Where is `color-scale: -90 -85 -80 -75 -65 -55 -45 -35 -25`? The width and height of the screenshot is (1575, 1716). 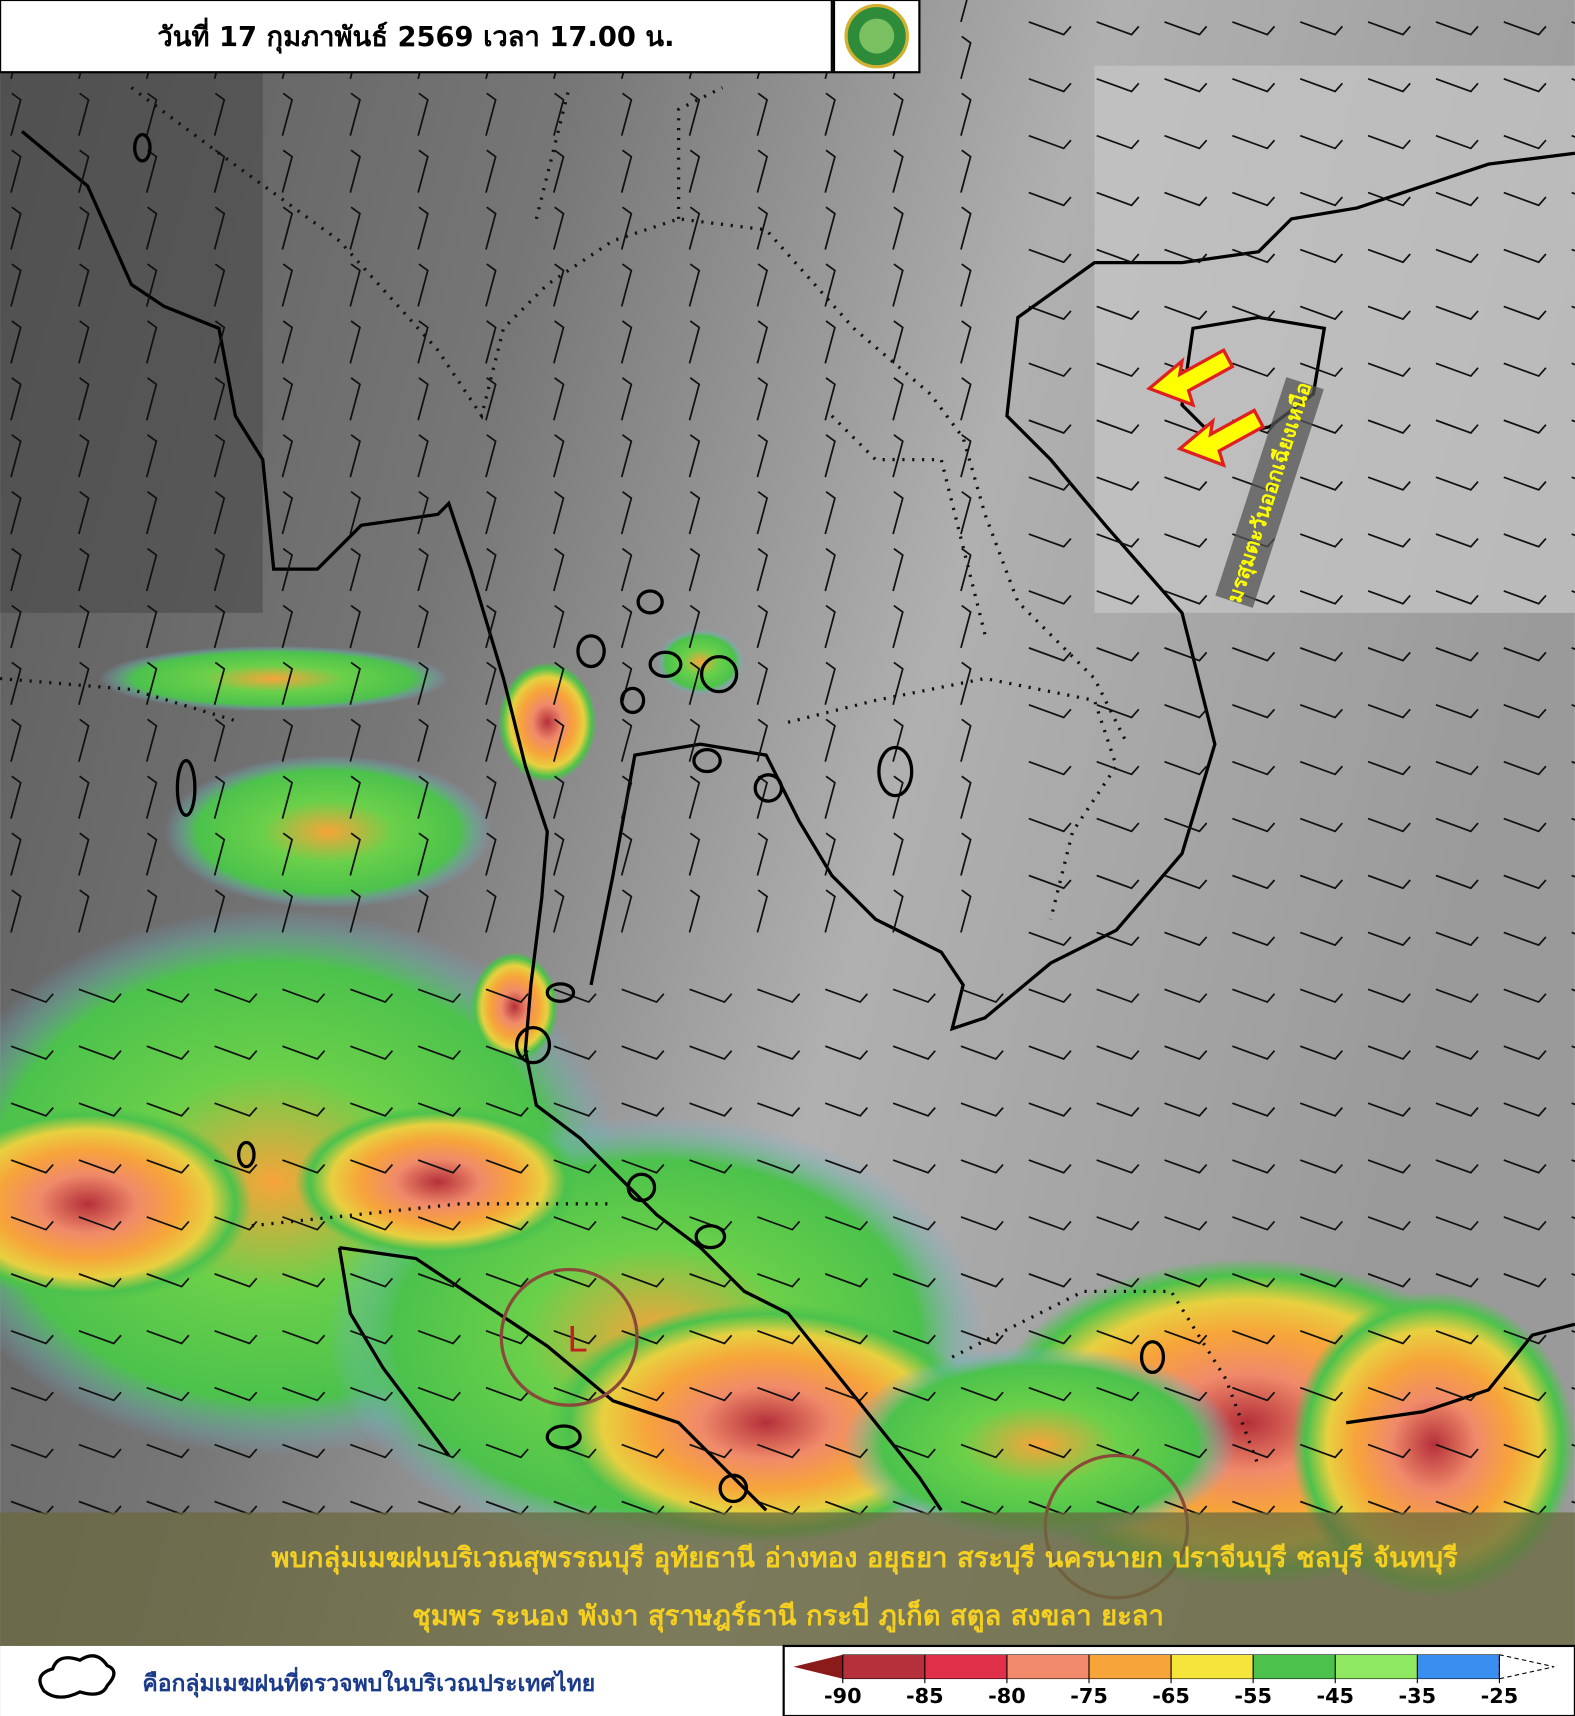 color-scale: -90 -85 -80 -75 -65 -55 -45 -35 -25 is located at coordinates (1174, 1681).